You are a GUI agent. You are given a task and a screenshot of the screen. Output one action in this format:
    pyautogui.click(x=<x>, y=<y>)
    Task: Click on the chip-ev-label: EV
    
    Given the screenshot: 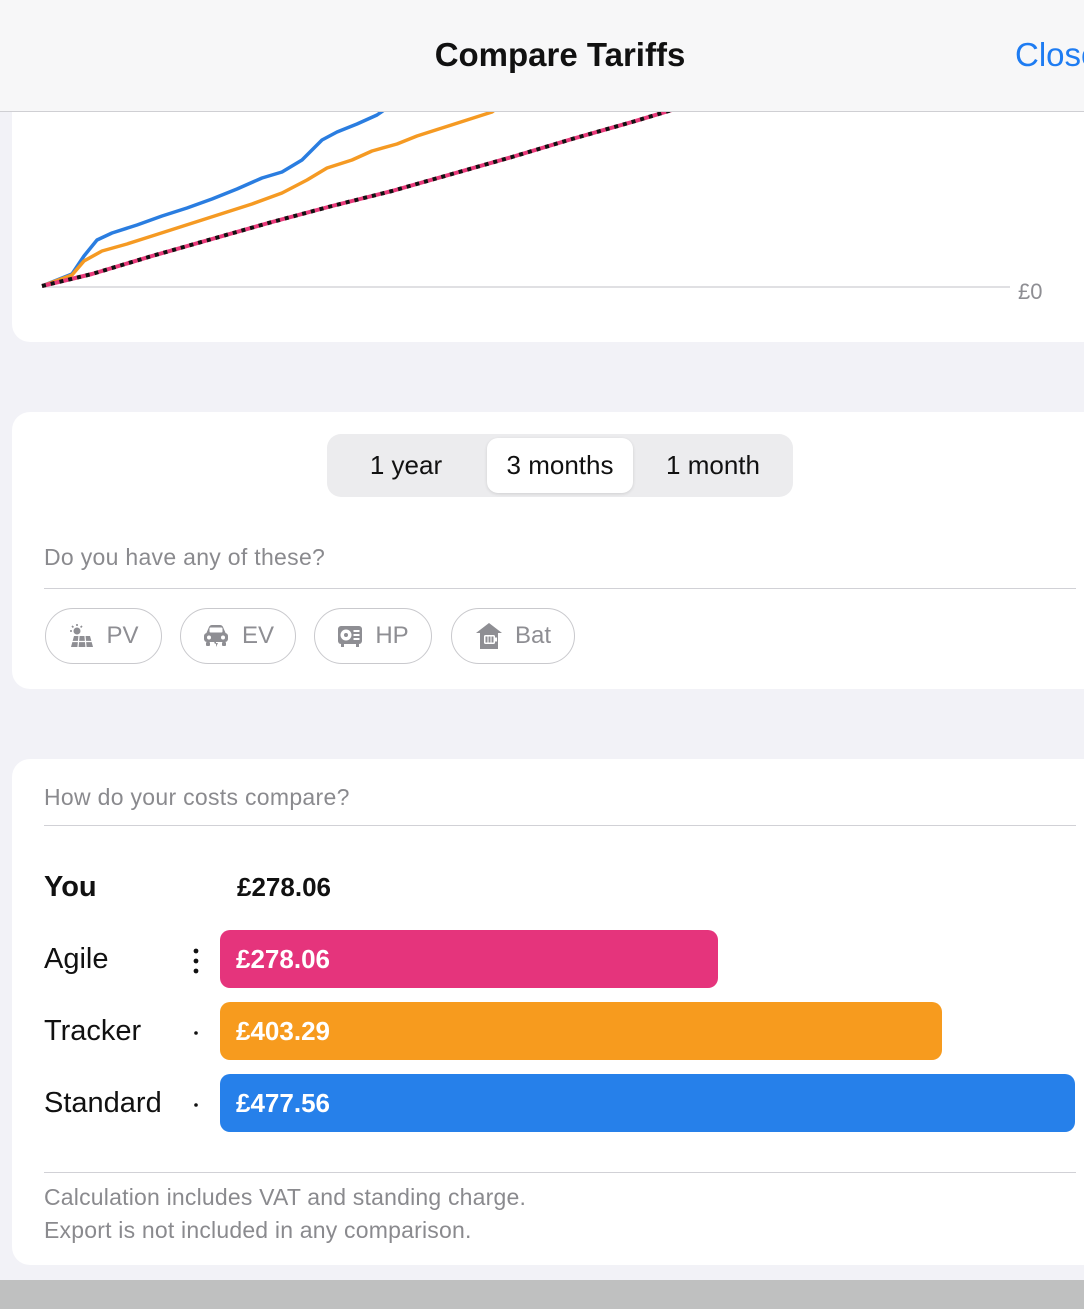 What is the action you would take?
    pyautogui.click(x=257, y=635)
    